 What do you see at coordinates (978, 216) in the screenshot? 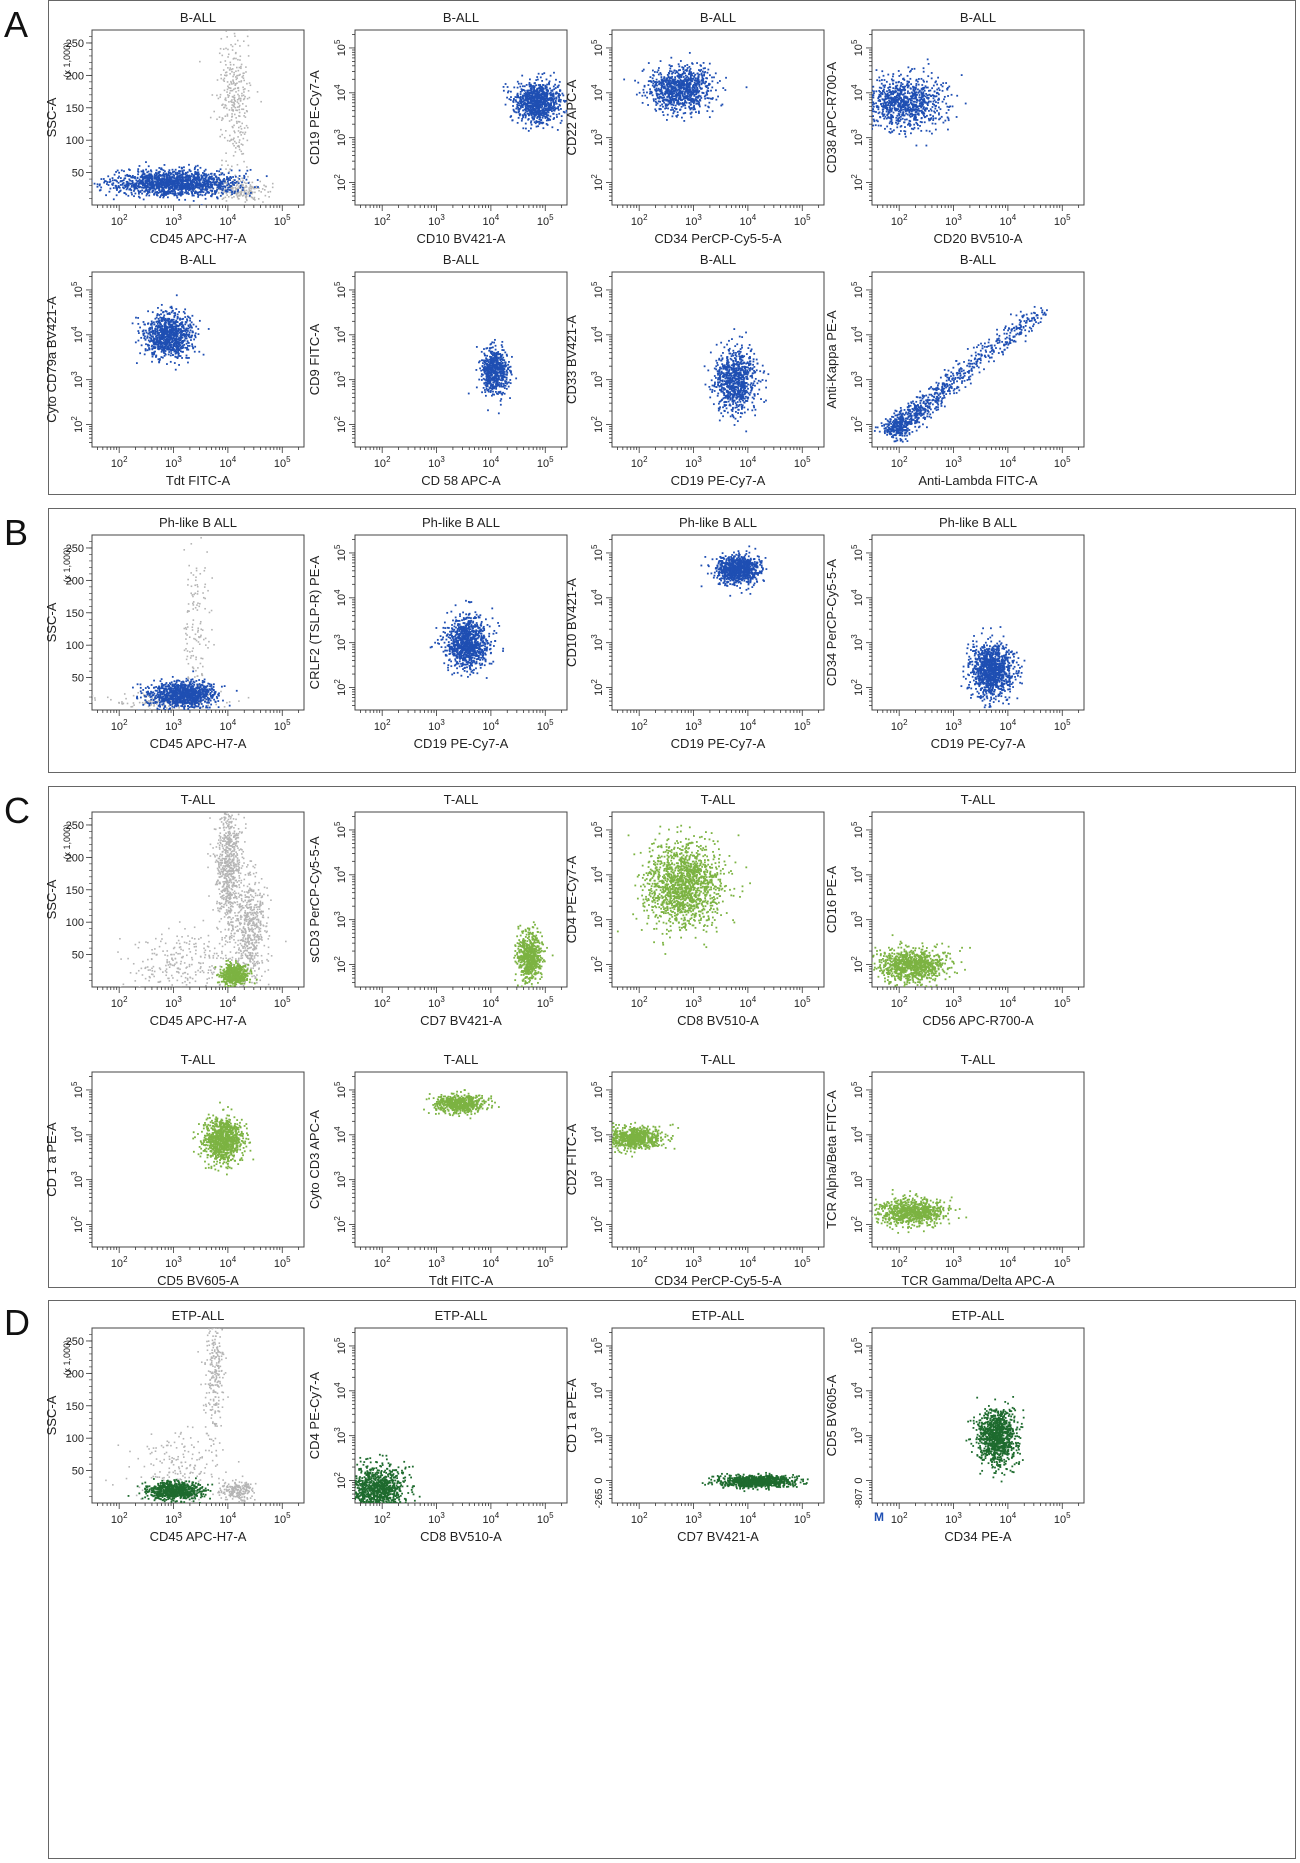
I see `x-axis: 102 103 104 105` at bounding box center [978, 216].